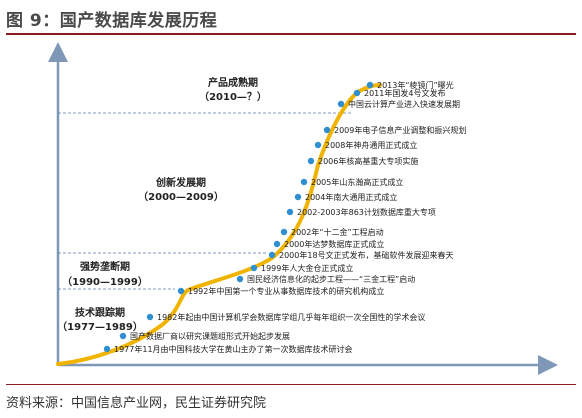 The height and width of the screenshot is (418, 582). I want to click on event-item: 2013年“棱镜门”曝光, so click(410, 85).